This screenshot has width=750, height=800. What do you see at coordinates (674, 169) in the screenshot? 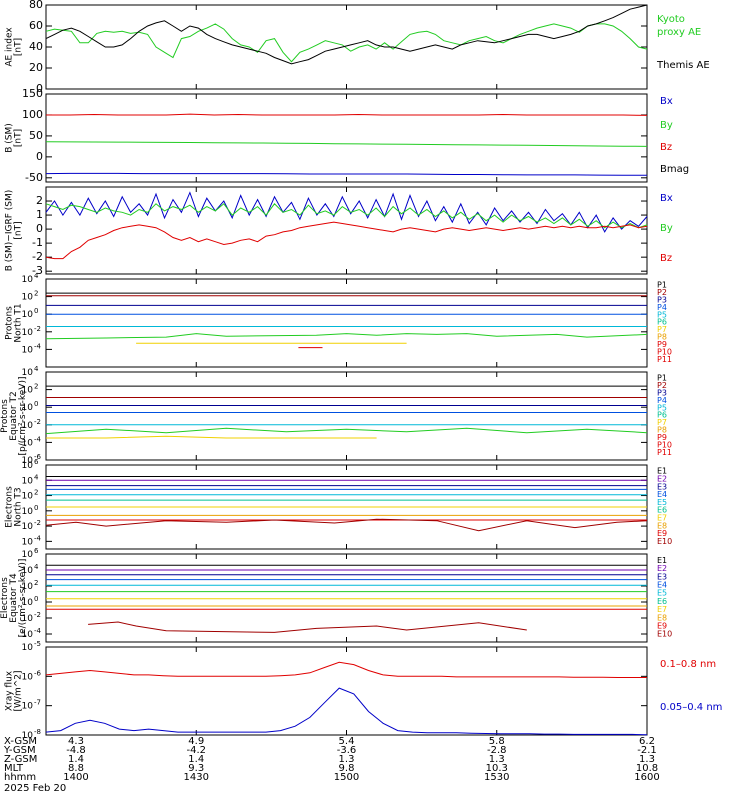
I see `legend-bmag: Bmag` at bounding box center [674, 169].